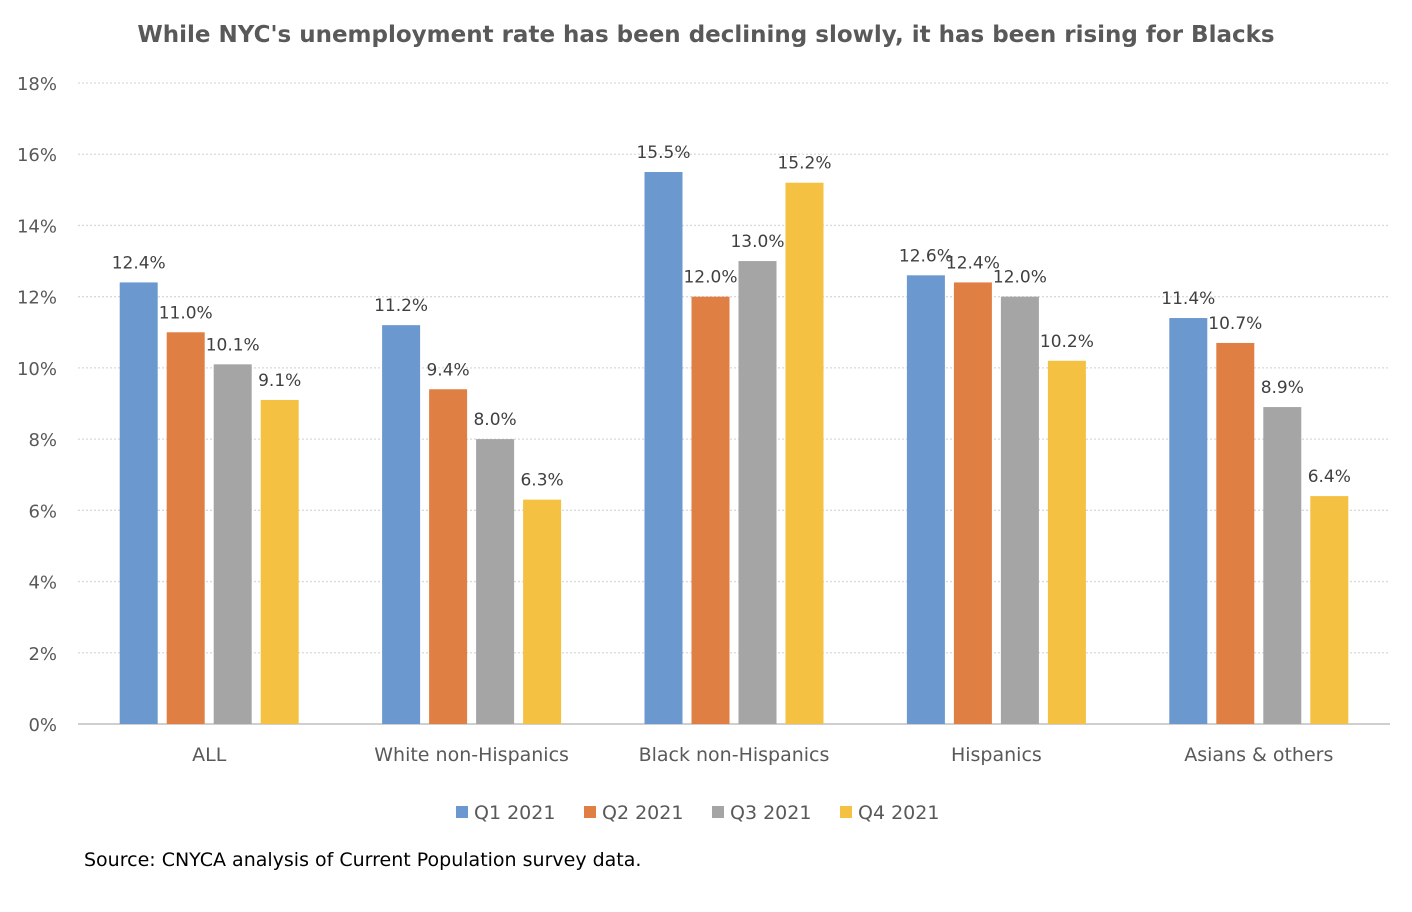  I want to click on x-category-label: Hispanics, so click(996, 755).